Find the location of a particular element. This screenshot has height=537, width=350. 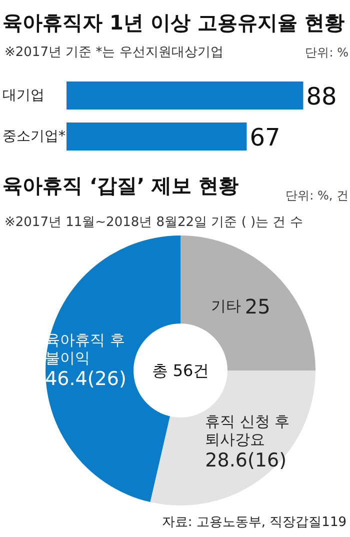

chart-subtitle: ※2017년 기준 *는 우선지원대상기업 is located at coordinates (114, 52).